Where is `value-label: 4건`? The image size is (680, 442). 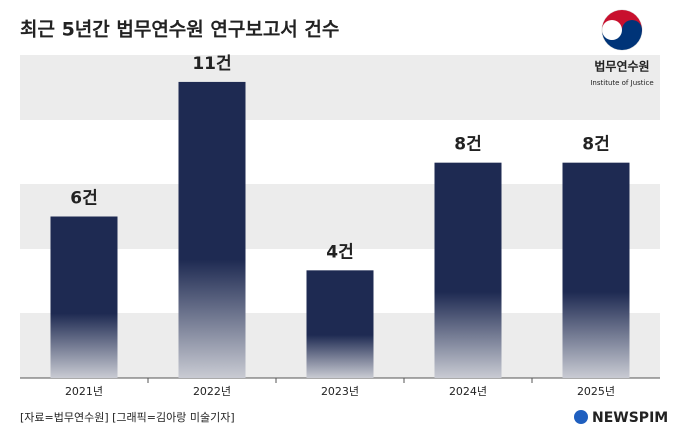 value-label: 4건 is located at coordinates (339, 252).